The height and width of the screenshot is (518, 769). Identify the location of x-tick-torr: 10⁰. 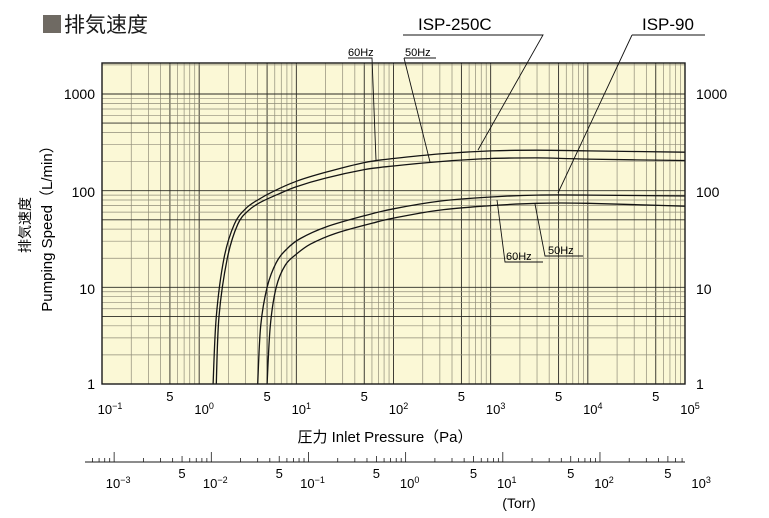
(409, 483).